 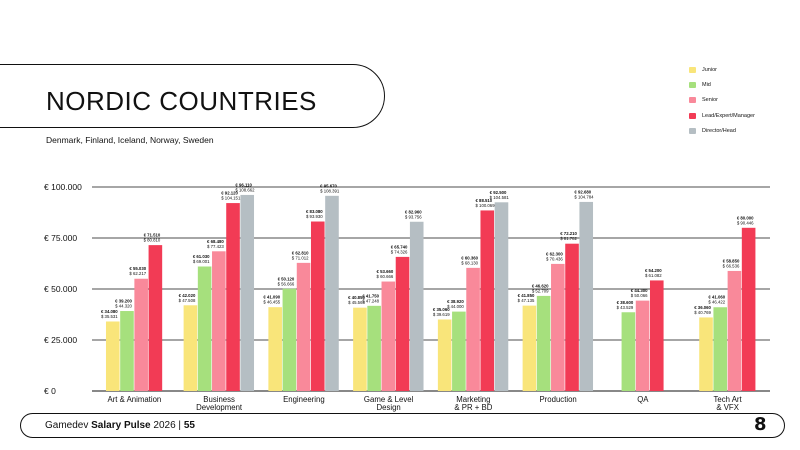 I want to click on x-tick-label: QA, so click(x=643, y=399).